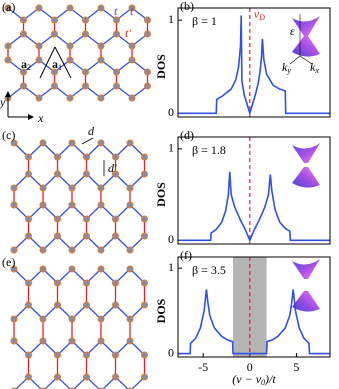  Describe the element at coordinates (87, 141) in the screenshot. I see `dimension` at that location.